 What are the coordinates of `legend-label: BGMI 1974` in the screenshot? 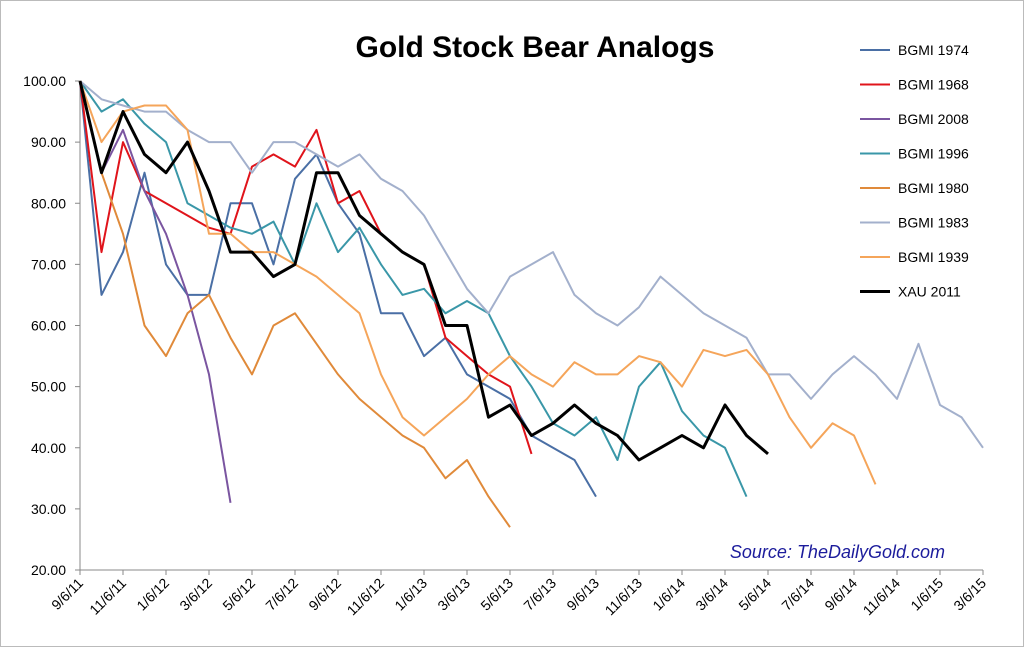 It's located at (933, 50).